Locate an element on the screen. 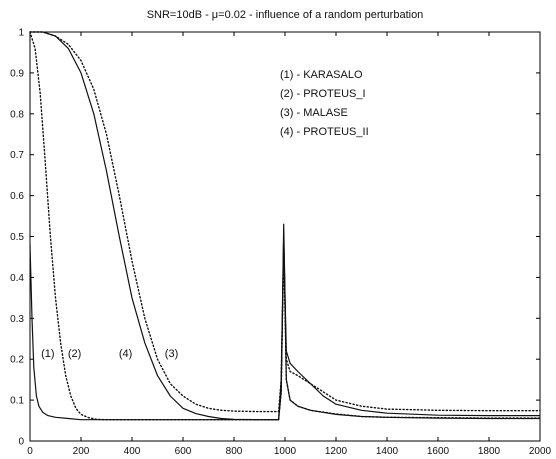  x-tick-label: 600 is located at coordinates (183, 451).